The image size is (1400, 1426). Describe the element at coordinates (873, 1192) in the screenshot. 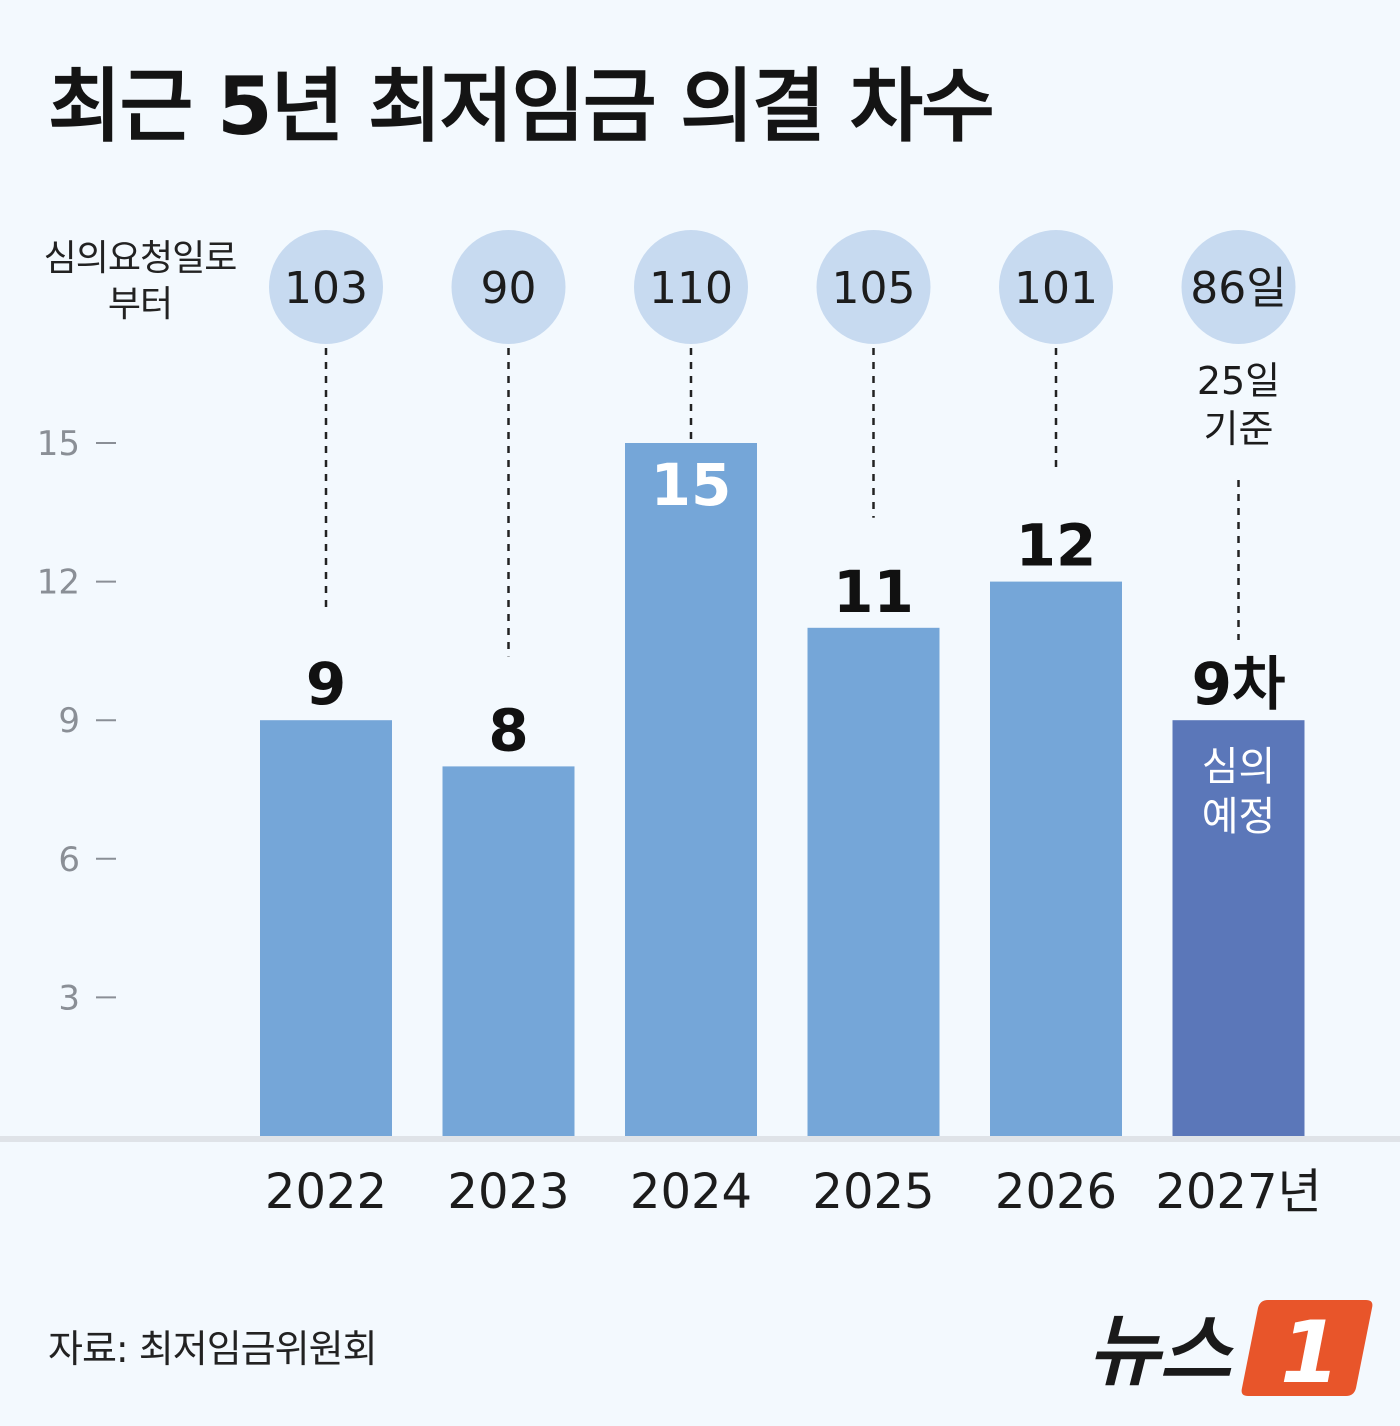

I see `x-tick-label: 2025` at that location.